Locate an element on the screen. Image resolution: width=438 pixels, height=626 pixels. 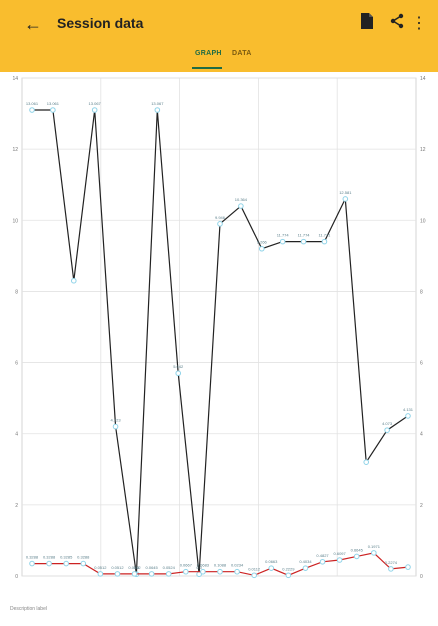
data-label: 0.0524 is located at coordinates (169, 567).